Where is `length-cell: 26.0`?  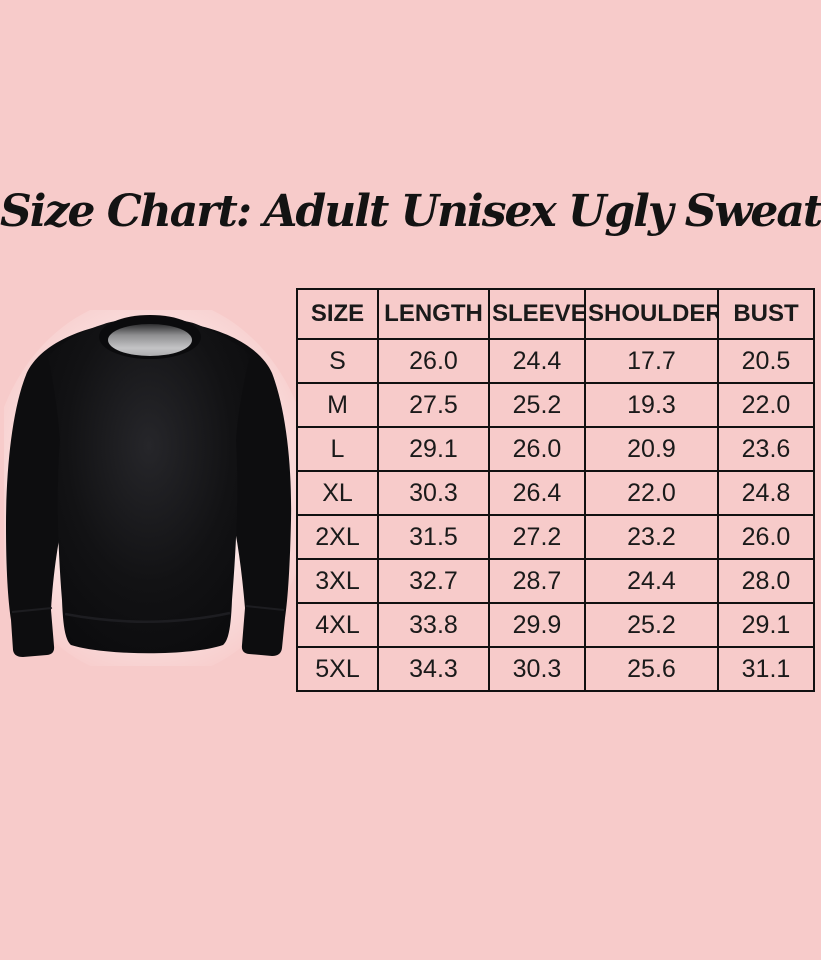
length-cell: 26.0 is located at coordinates (433, 361).